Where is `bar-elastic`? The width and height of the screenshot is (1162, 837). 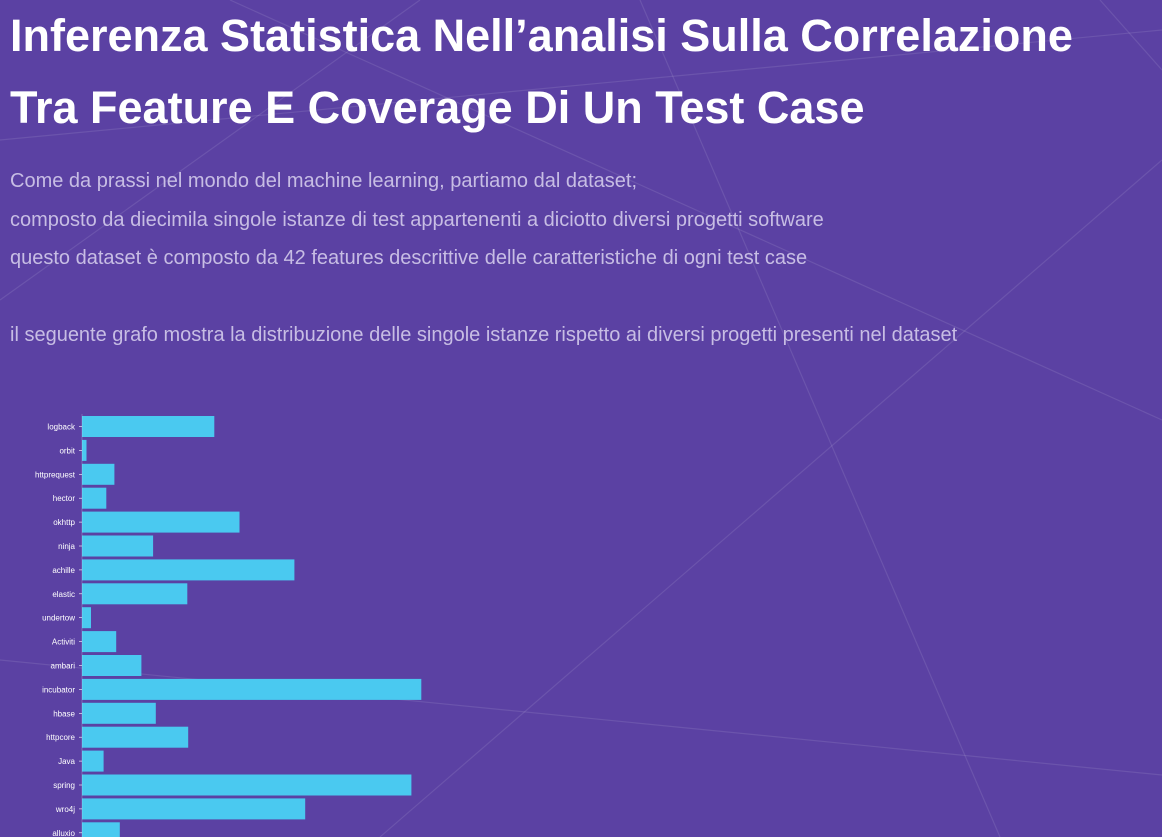 bar-elastic is located at coordinates (135, 594).